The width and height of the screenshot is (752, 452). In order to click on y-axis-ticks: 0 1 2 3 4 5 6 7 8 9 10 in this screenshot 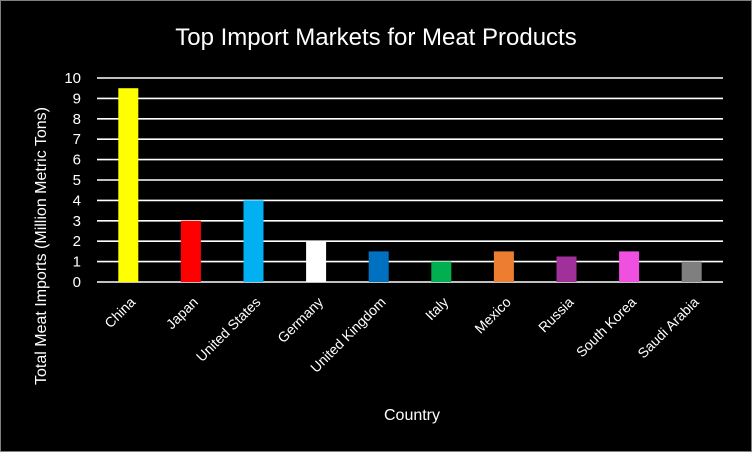, I will do `click(72, 180)`.